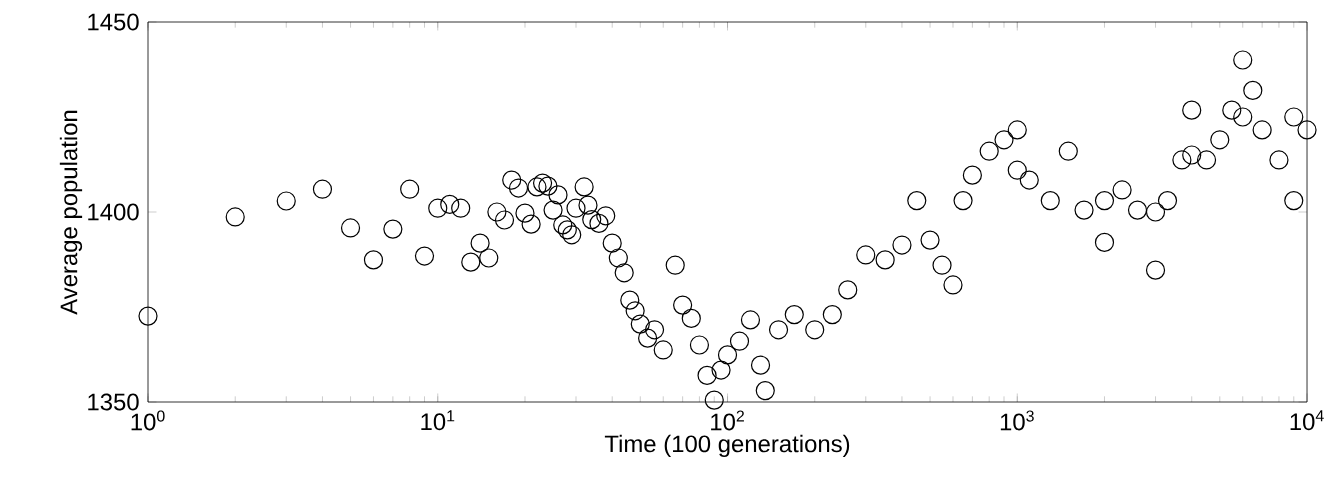 The width and height of the screenshot is (1336, 503). What do you see at coordinates (1307, 420) in the screenshot?
I see `x-tick-label: 10$^{4}$` at bounding box center [1307, 420].